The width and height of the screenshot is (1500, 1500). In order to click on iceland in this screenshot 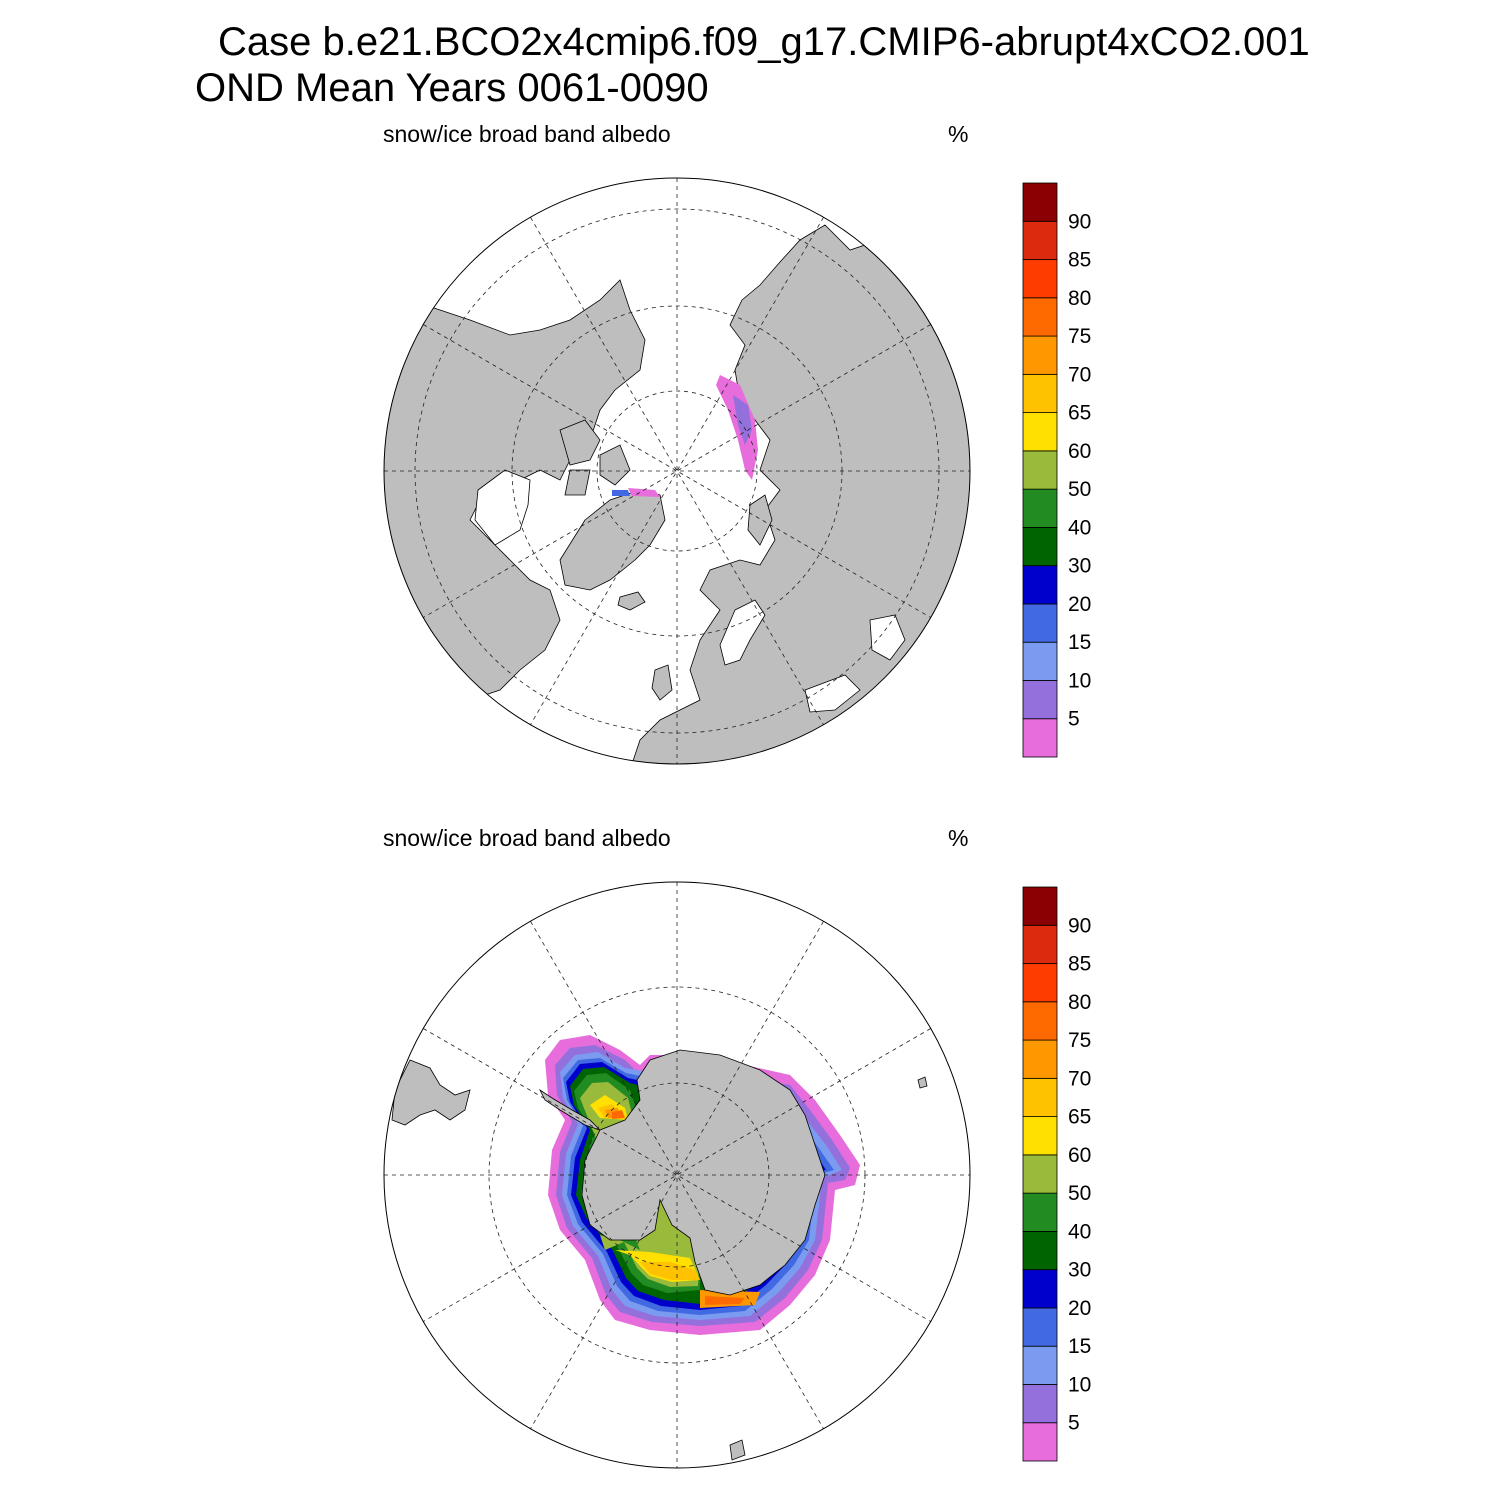, I will do `click(631, 601)`.